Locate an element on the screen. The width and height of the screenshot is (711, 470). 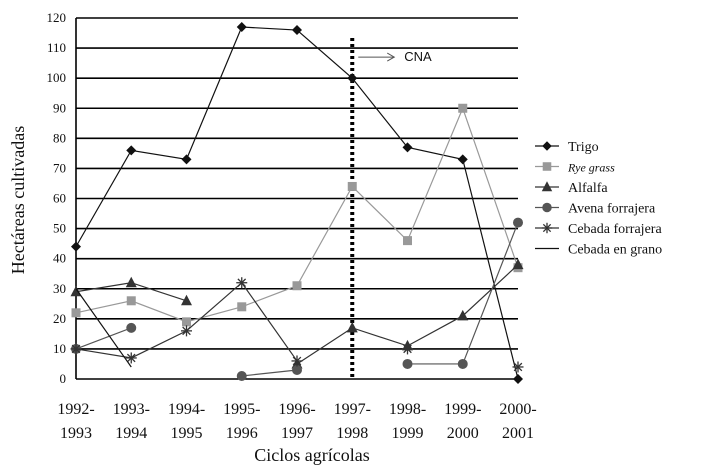
x-tick-label: 1996 is located at coordinates (242, 433).